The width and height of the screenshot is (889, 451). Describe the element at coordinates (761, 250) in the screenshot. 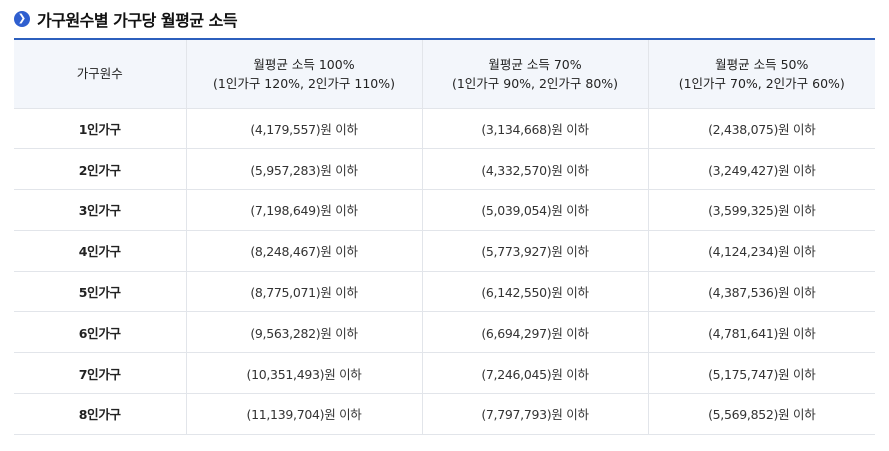

I see `income-cell: (4,124,234)원 이하` at that location.